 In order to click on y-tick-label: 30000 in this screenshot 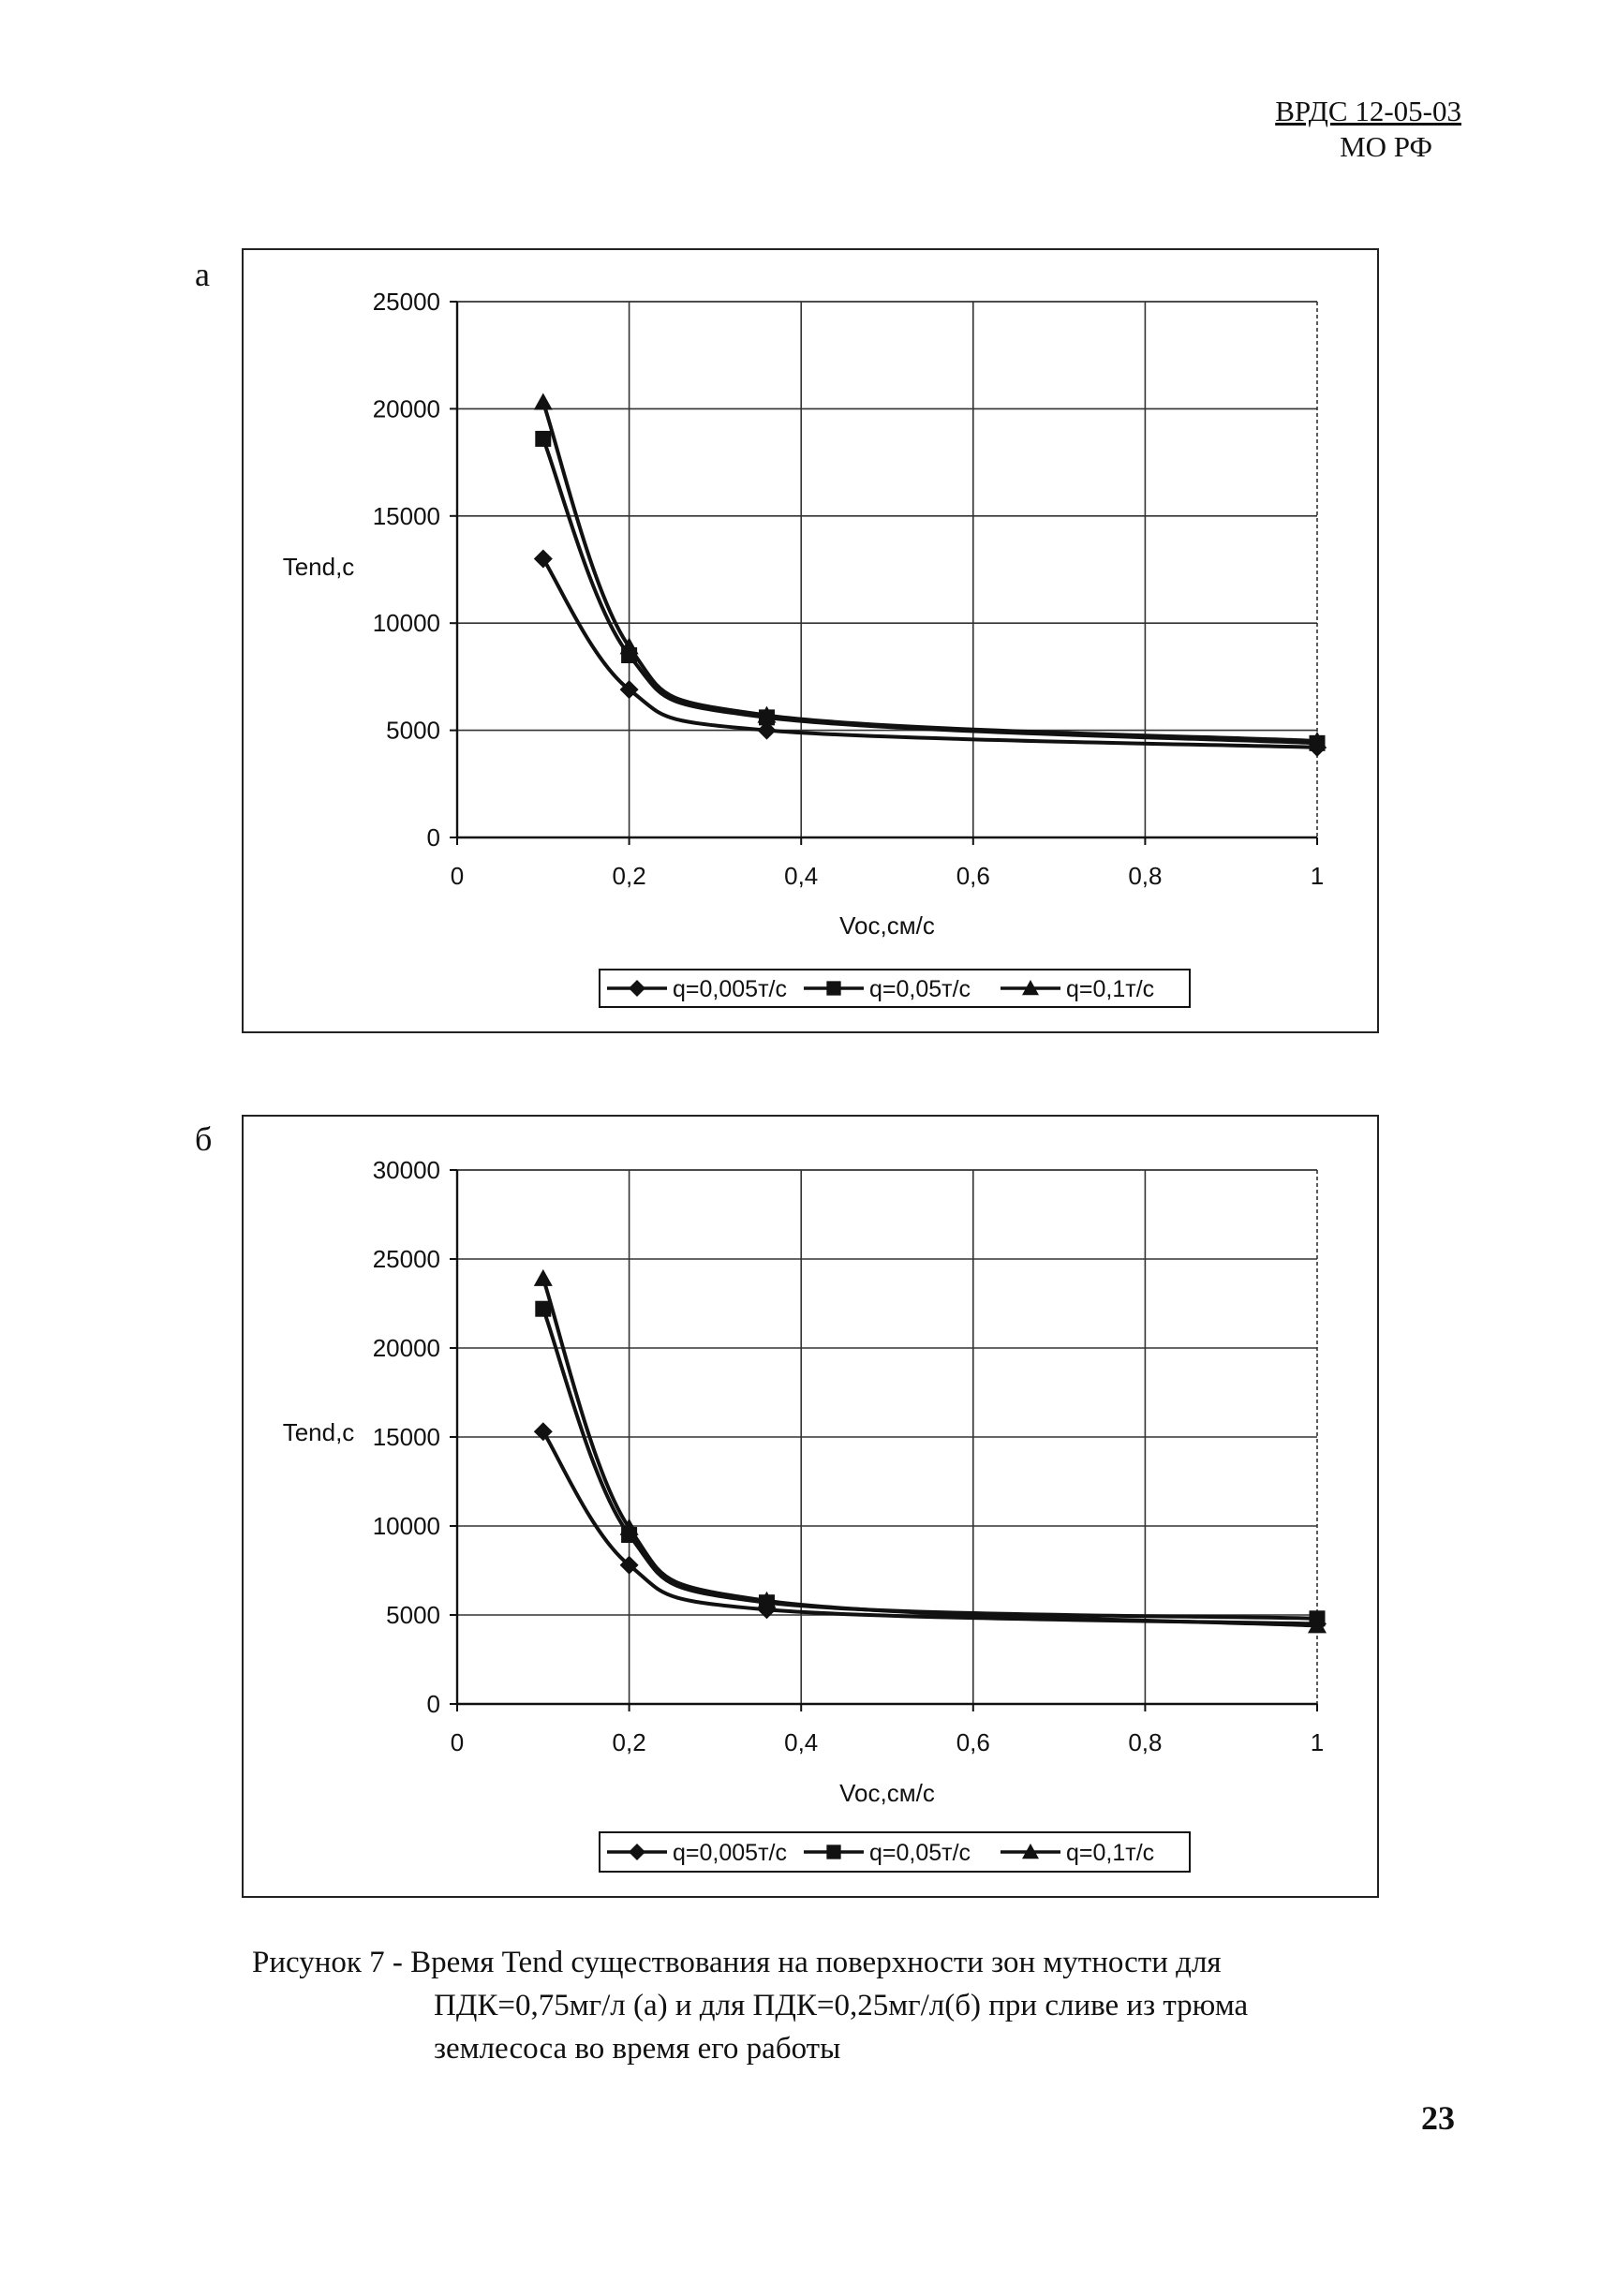, I will do `click(407, 1170)`.